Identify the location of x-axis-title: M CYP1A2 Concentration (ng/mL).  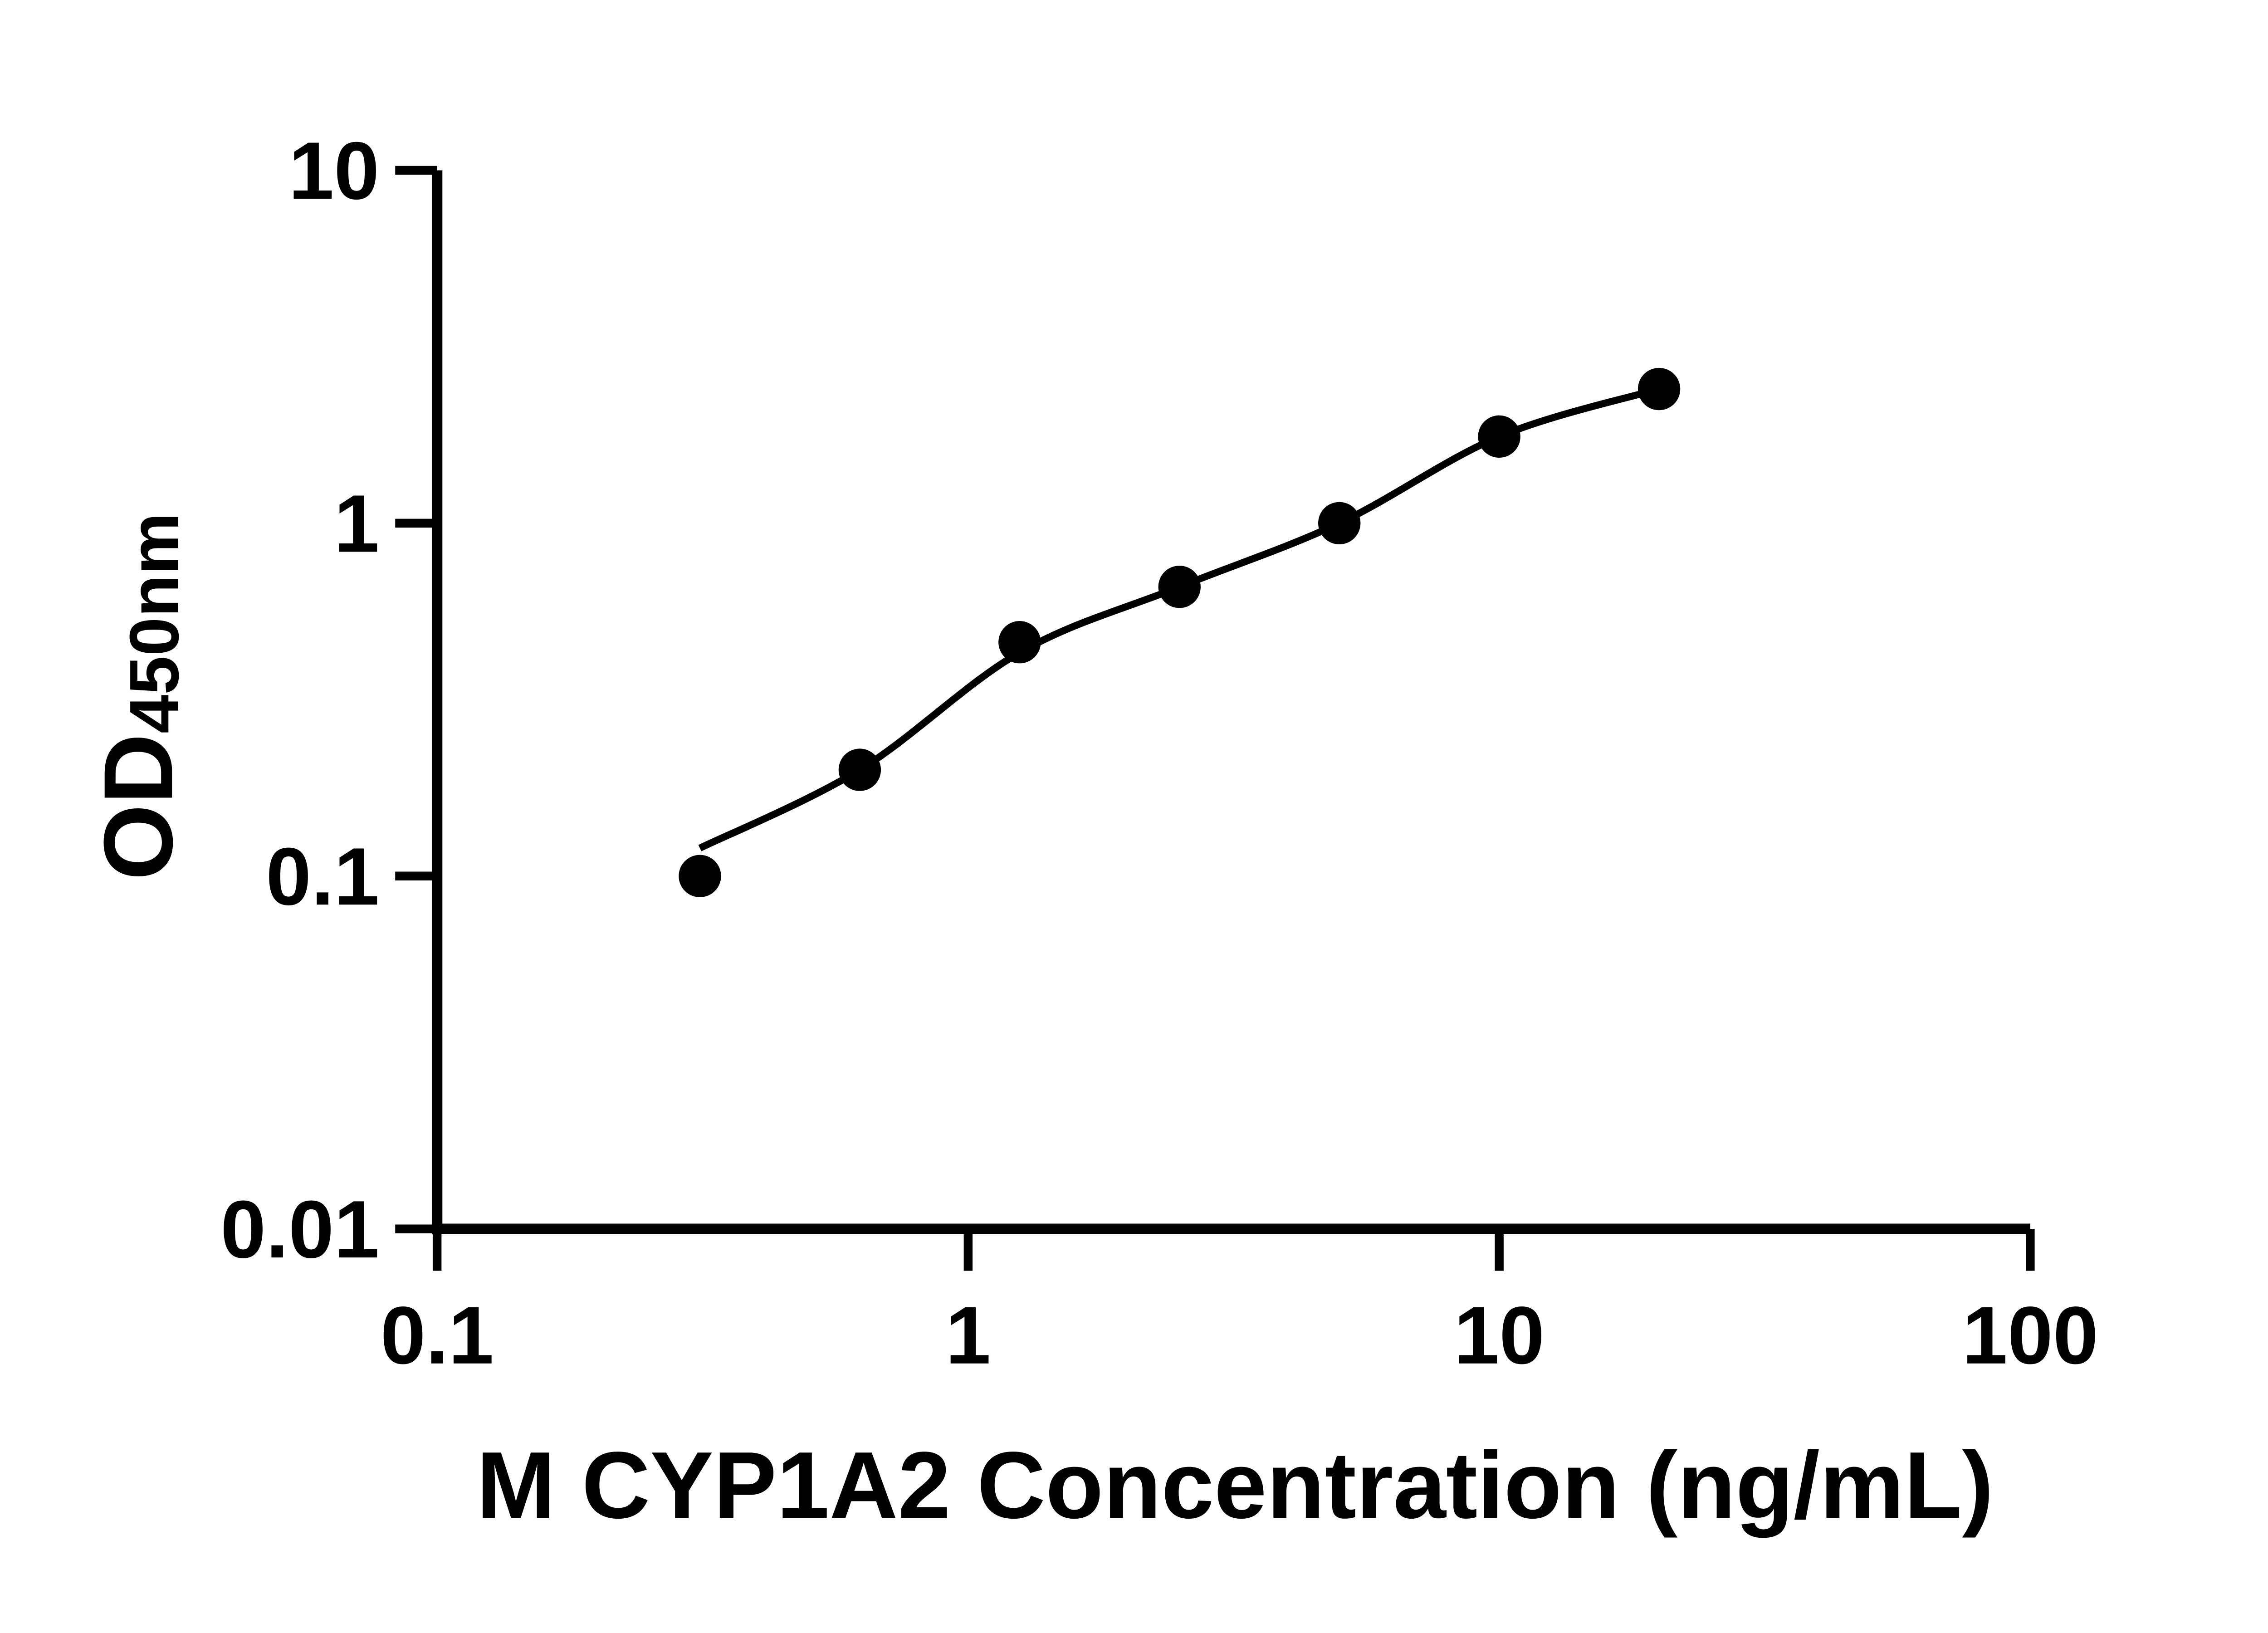
(1235, 1485).